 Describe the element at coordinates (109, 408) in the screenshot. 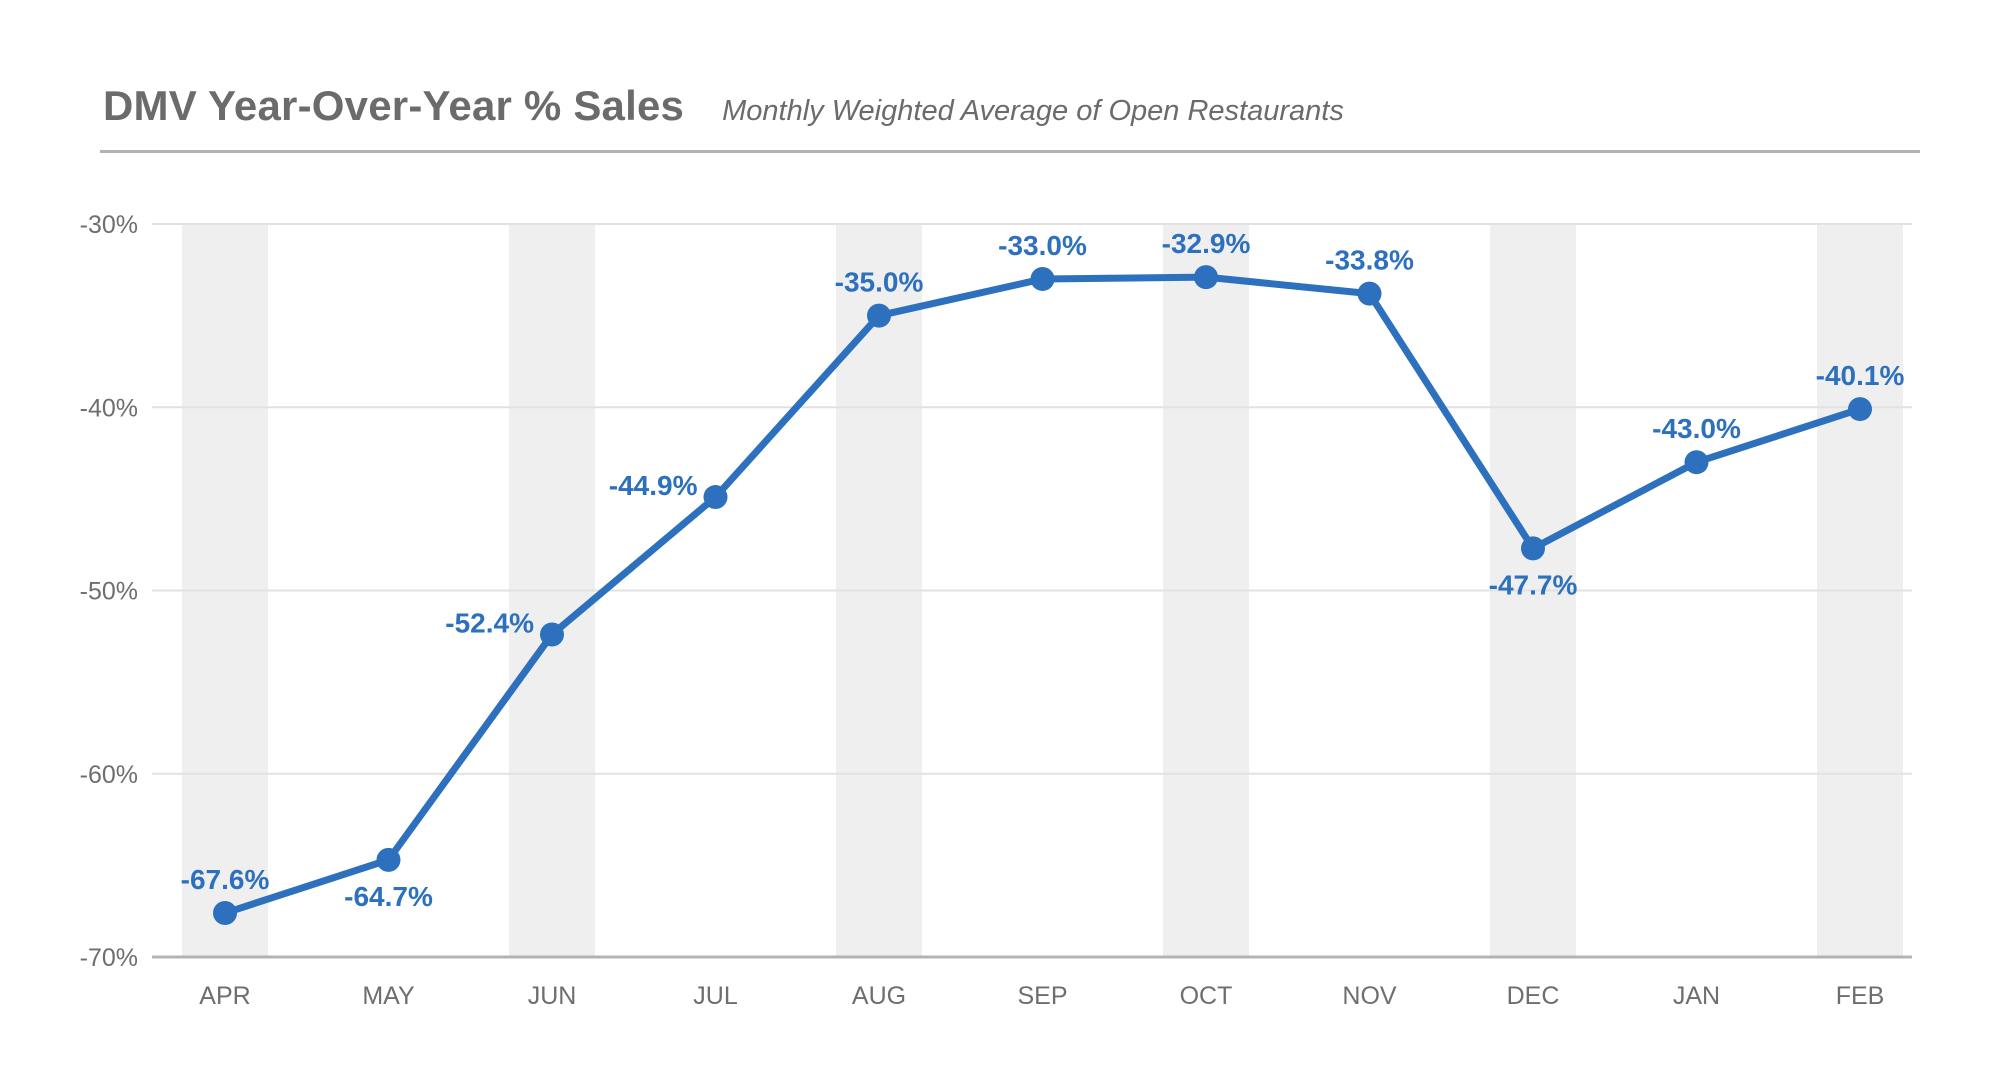

I see `y-tick-label: -40%` at that location.